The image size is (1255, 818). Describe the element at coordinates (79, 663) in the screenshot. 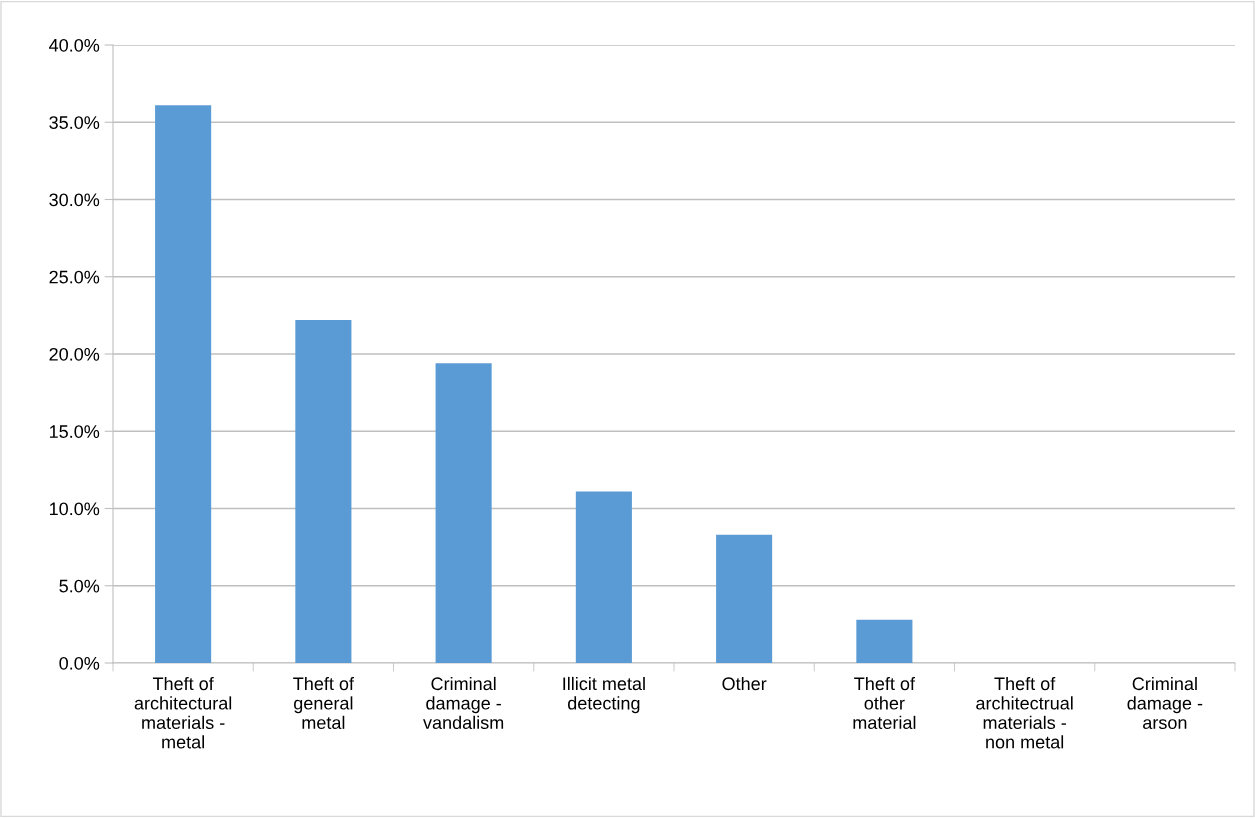

I see `y-tick-label: 0.0%` at that location.